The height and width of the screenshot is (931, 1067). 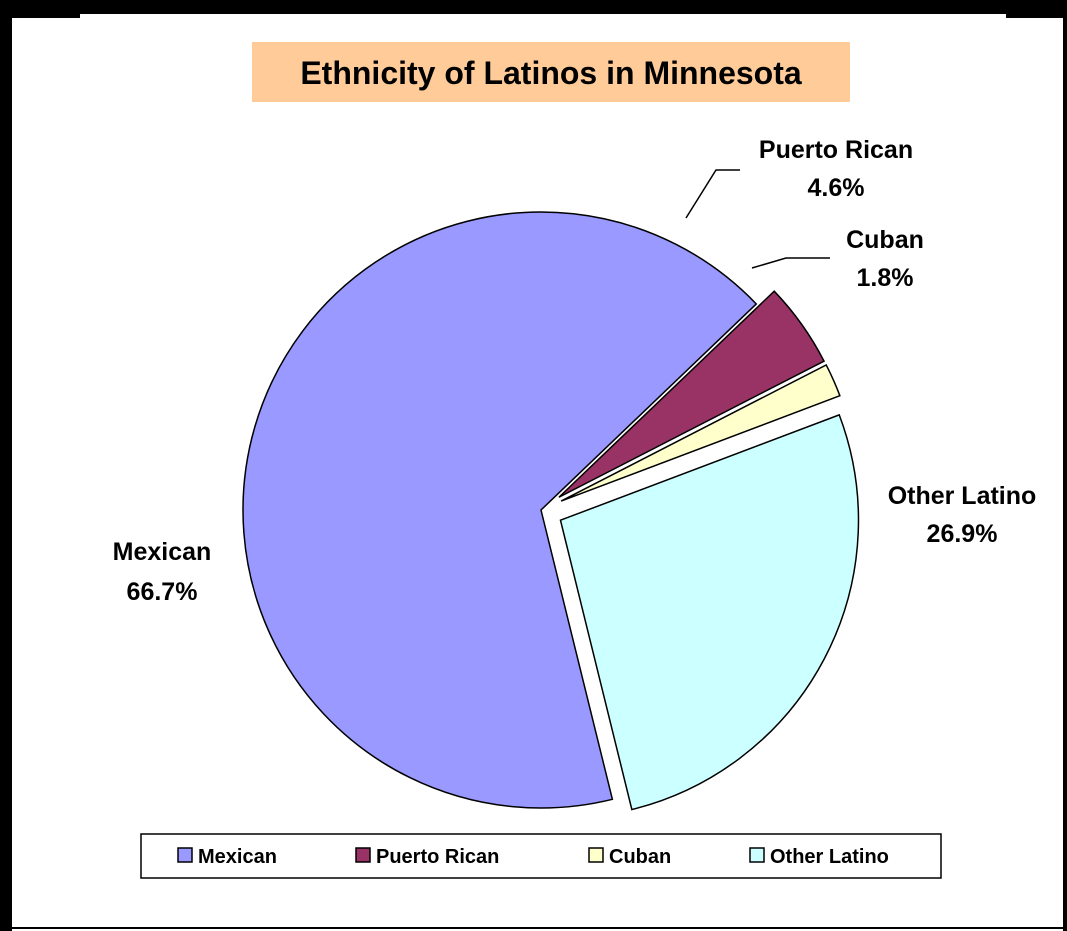 What do you see at coordinates (363, 855) in the screenshot?
I see `legend-swatch-puerto-rican` at bounding box center [363, 855].